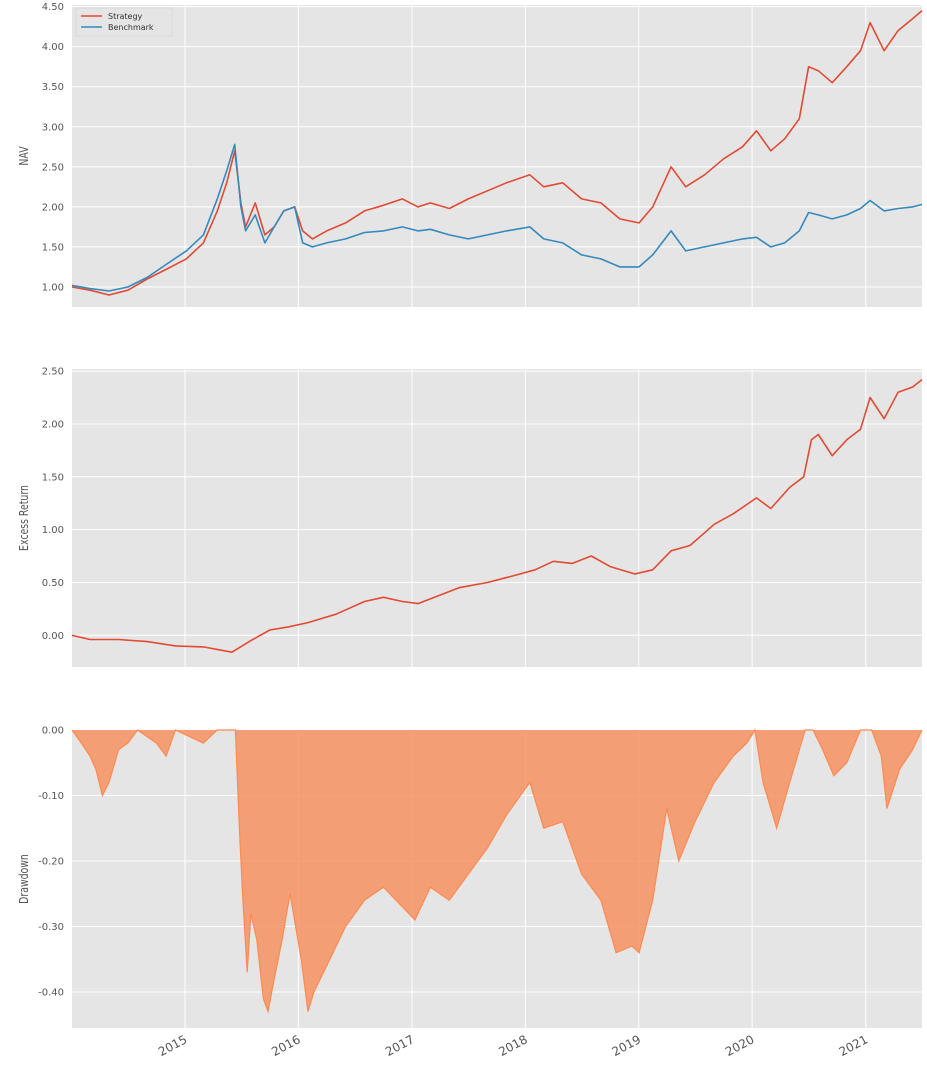 The image size is (927, 1065). What do you see at coordinates (854, 1045) in the screenshot?
I see `x-tick-label: 2021` at bounding box center [854, 1045].